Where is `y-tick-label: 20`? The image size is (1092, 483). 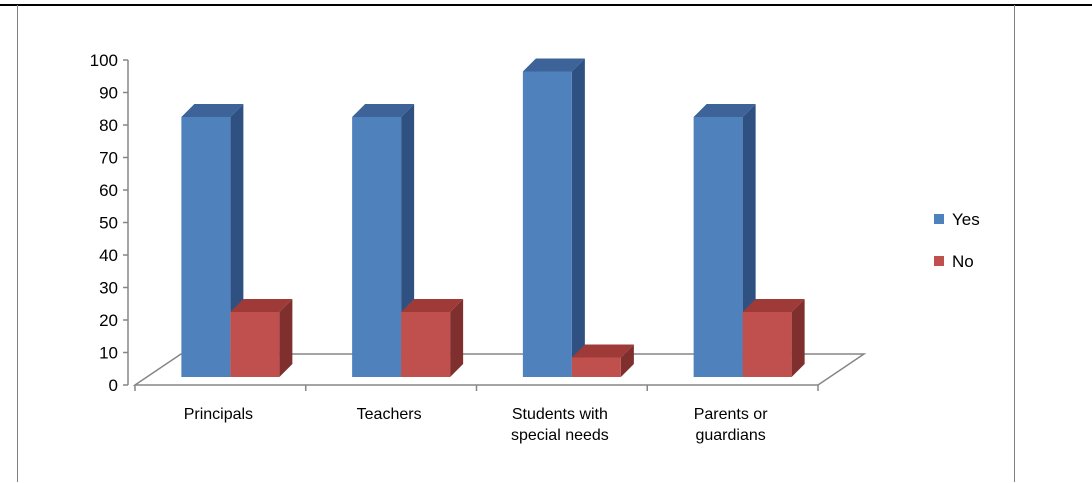 y-tick-label: 20 is located at coordinates (108, 320).